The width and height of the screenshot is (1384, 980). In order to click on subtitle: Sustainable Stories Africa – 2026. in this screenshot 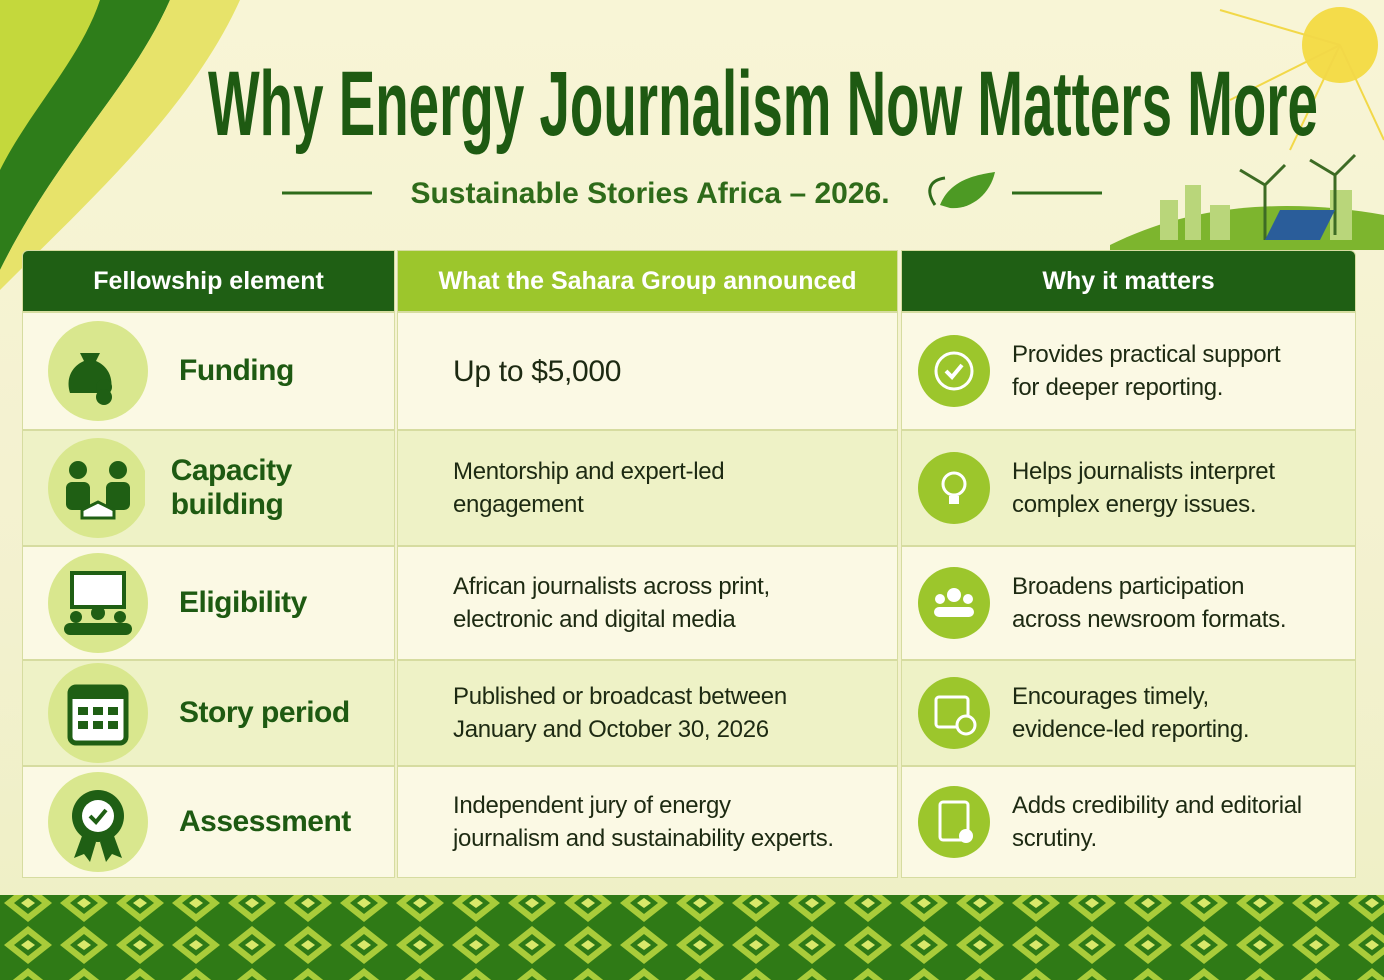, I will do `click(649, 193)`.